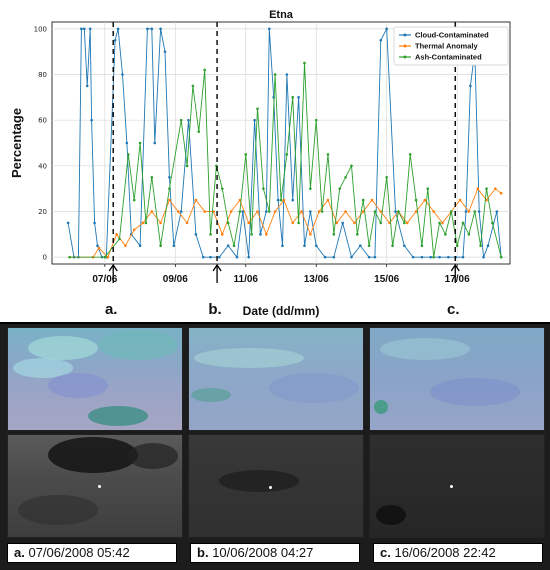 This screenshot has width=550, height=570. I want to click on y-tick-label: 60, so click(42, 121).